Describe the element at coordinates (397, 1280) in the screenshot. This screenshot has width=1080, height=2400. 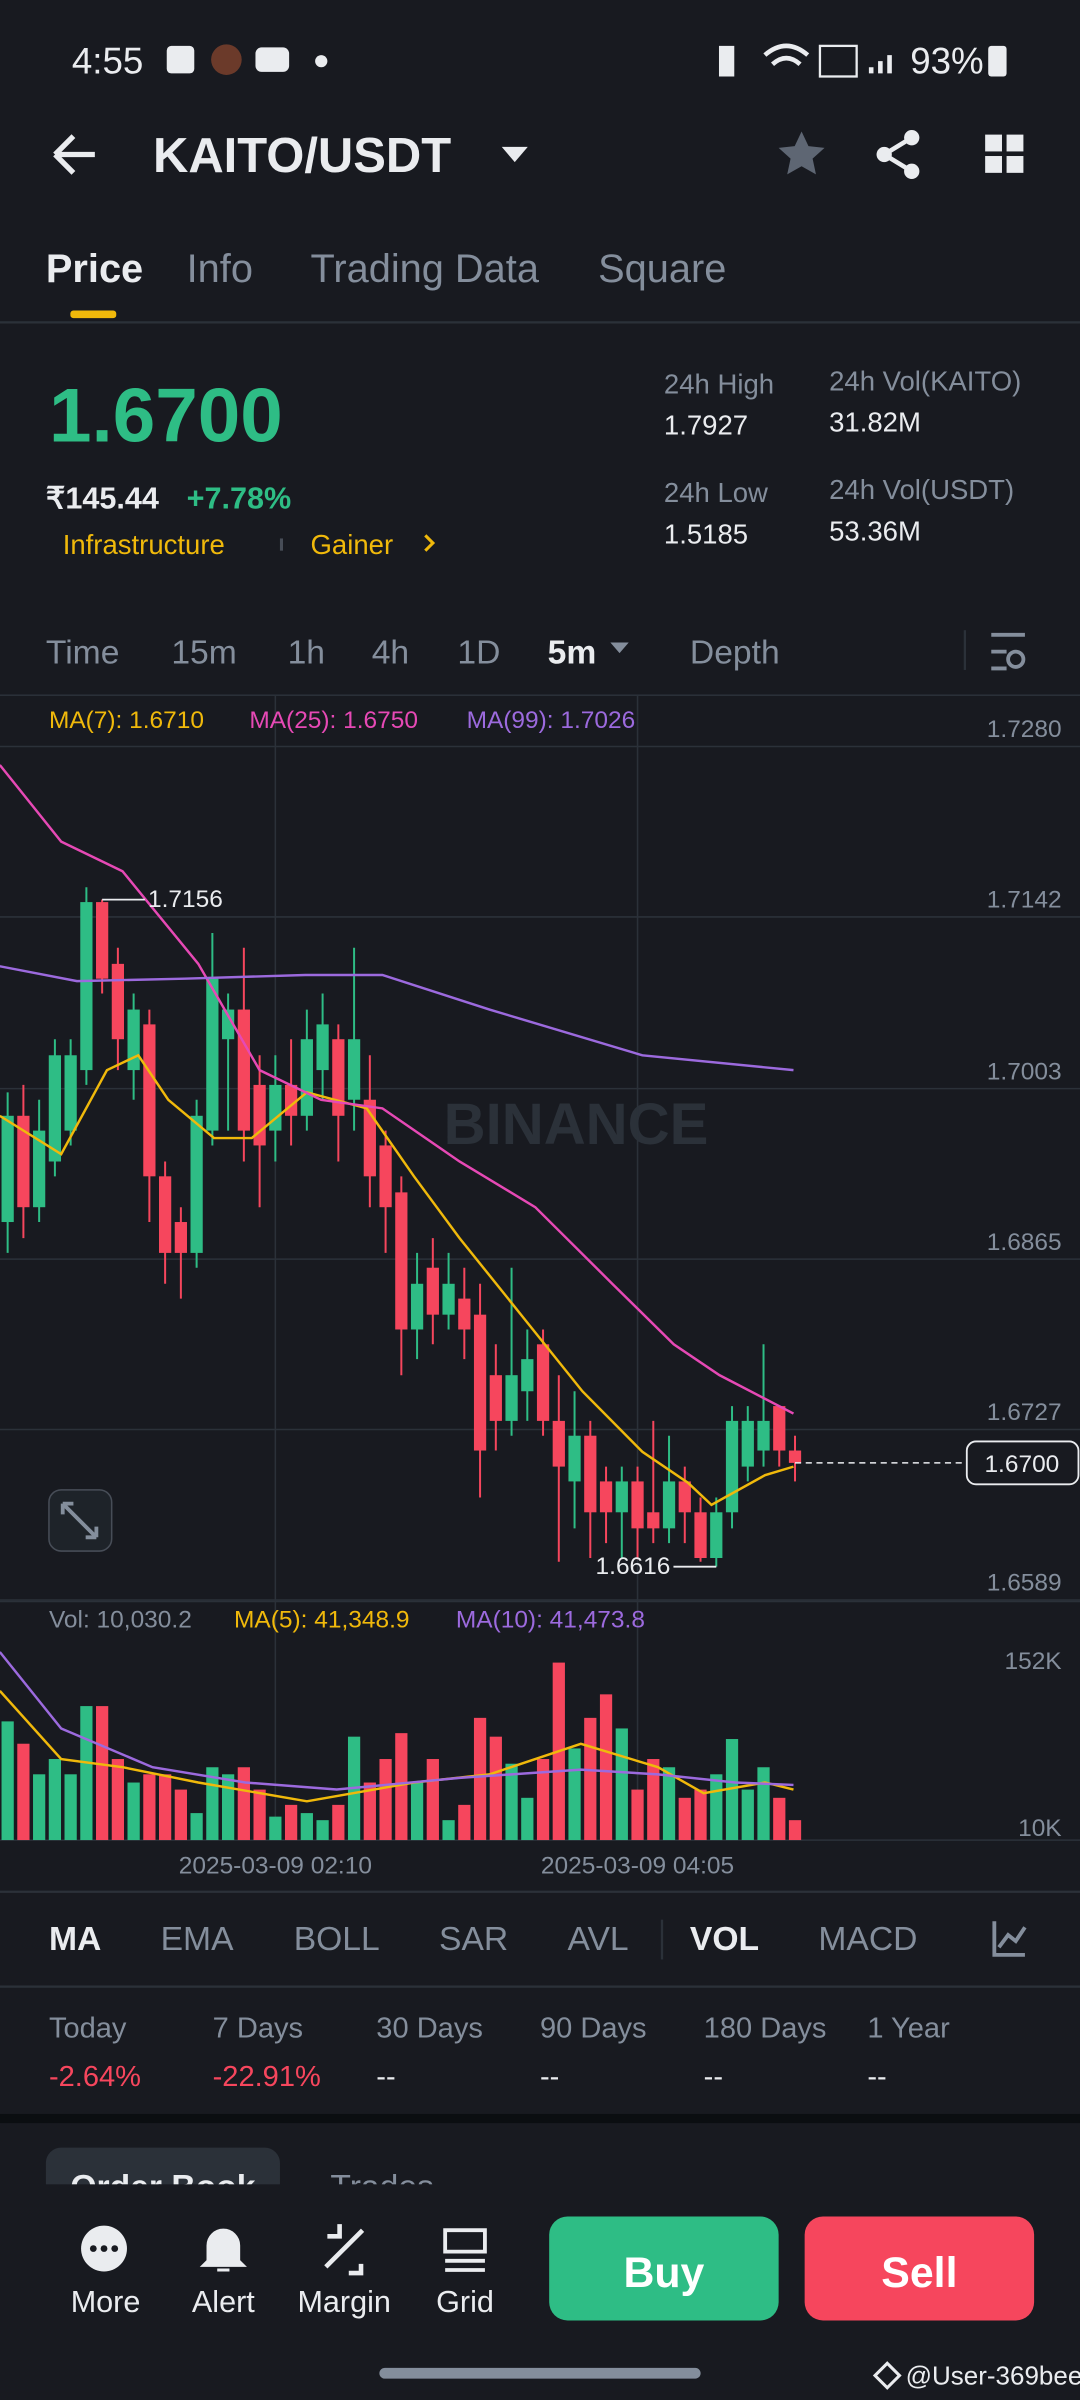
I see `ma-line` at that location.